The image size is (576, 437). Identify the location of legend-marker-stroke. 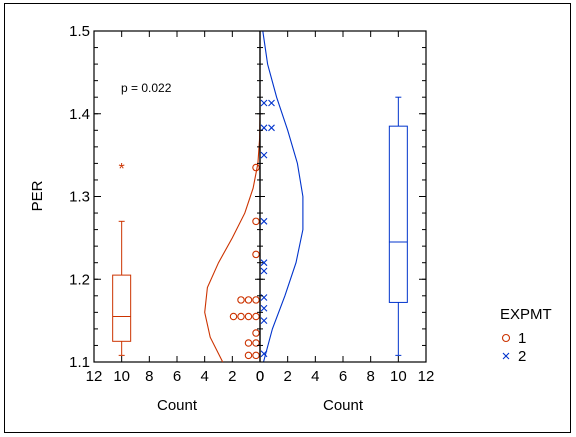
(506, 356).